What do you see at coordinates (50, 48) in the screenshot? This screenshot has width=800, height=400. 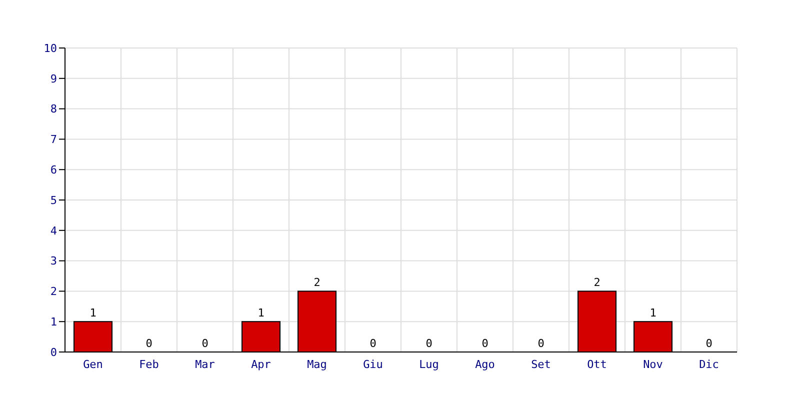 I see `y-tick-label: 10` at bounding box center [50, 48].